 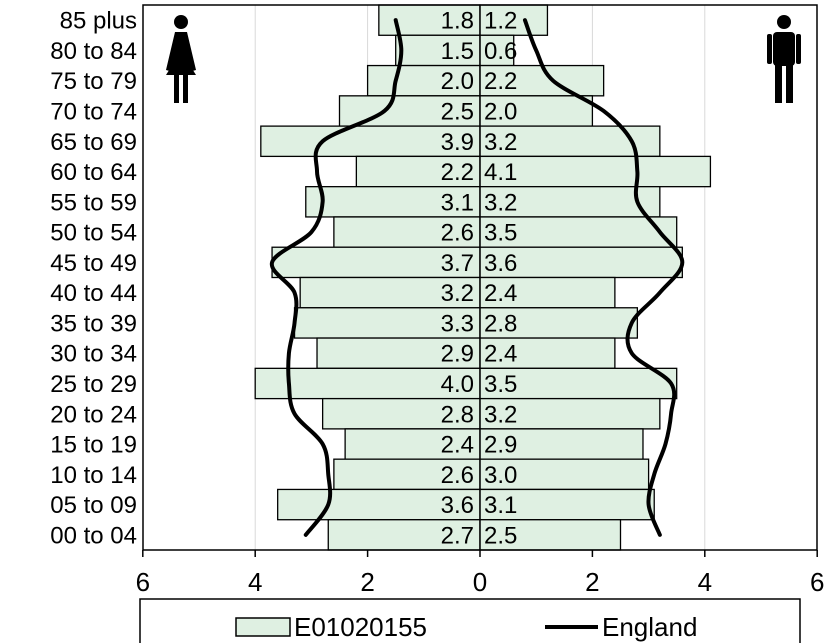 I want to click on age-label: 10 to 14, so click(x=93, y=475).